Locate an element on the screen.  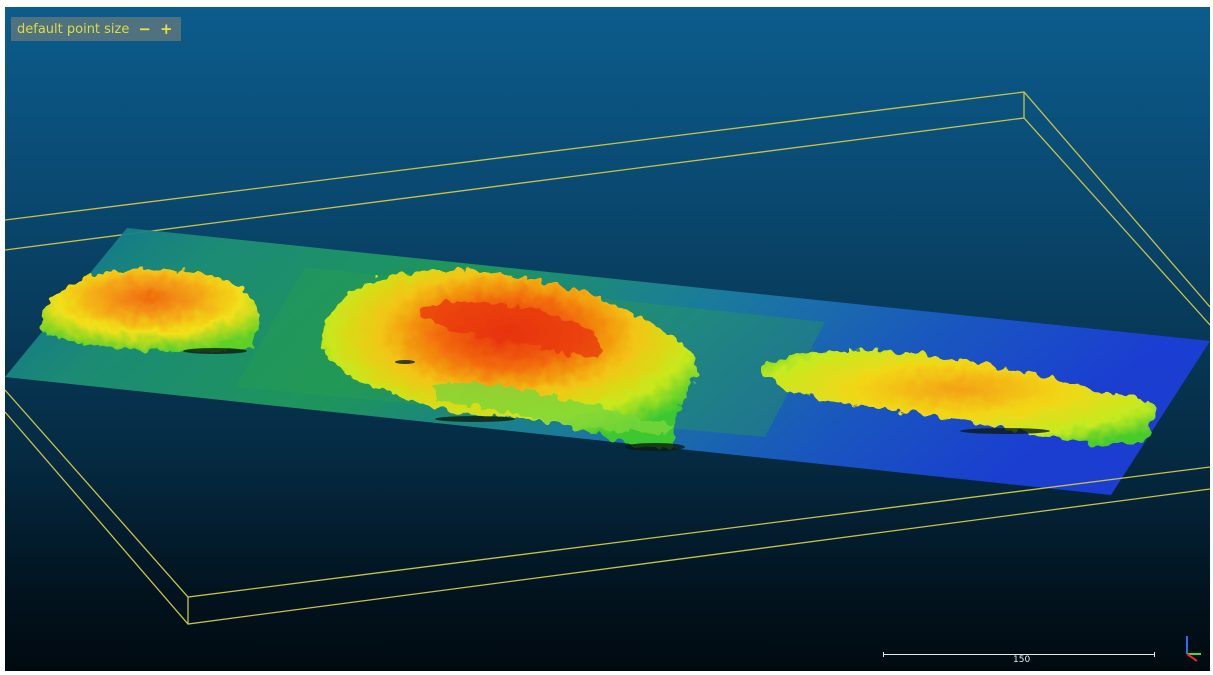
point-size-widget: default point size − + is located at coordinates (96, 29).